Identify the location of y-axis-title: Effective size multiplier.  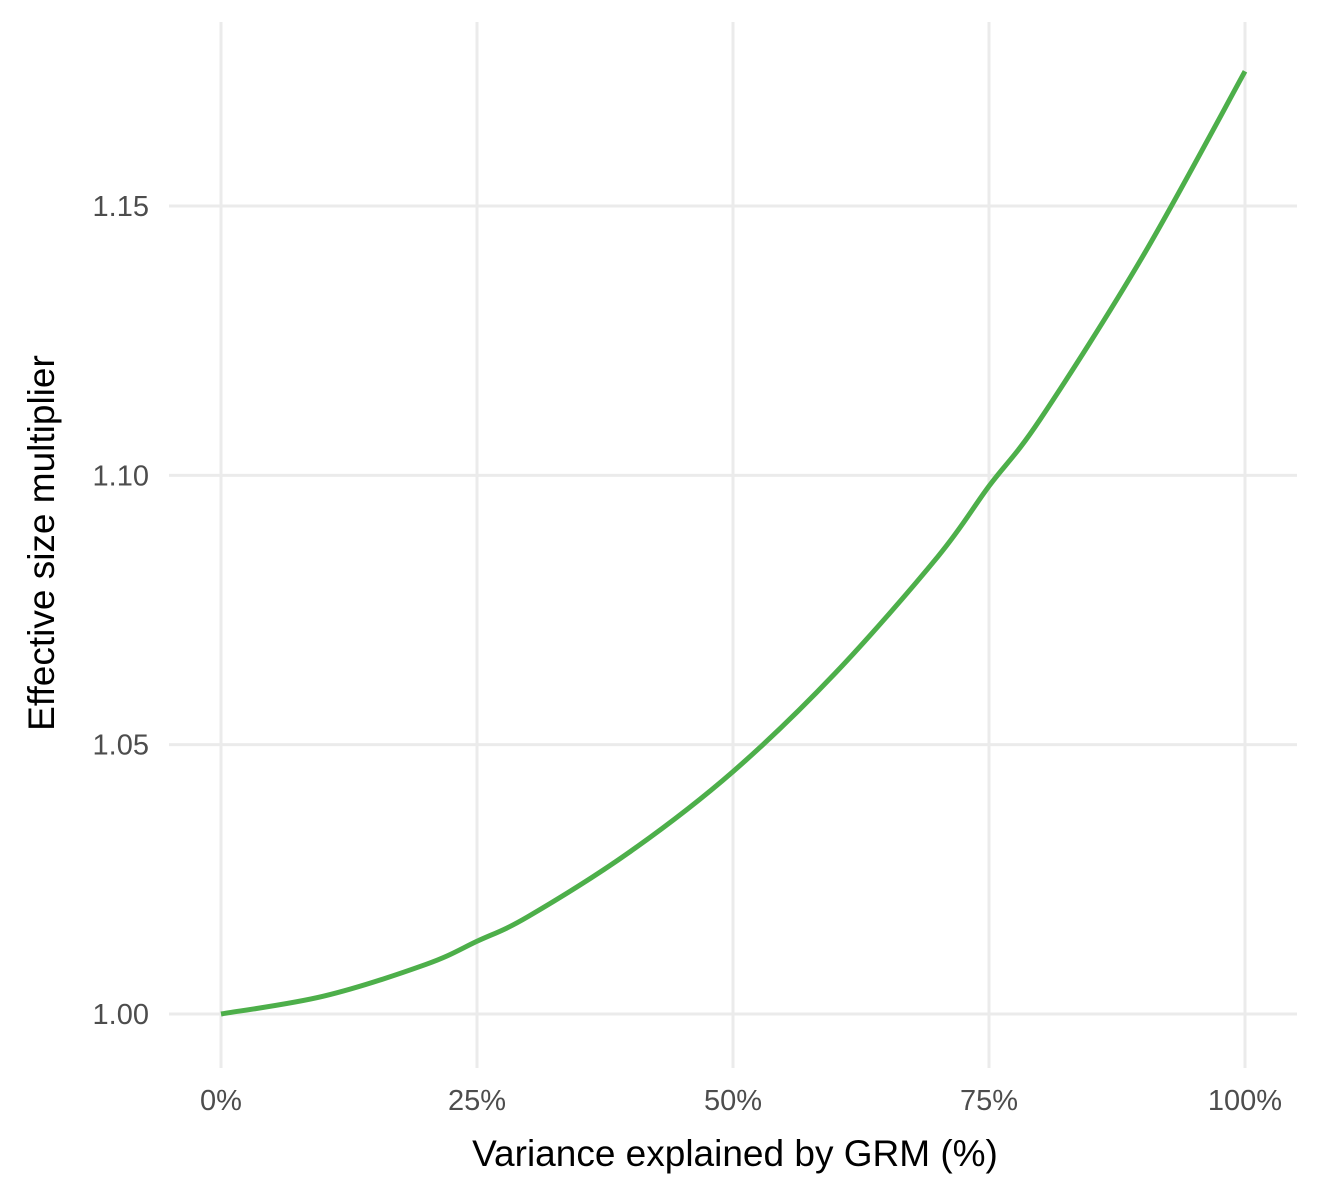
(41, 543).